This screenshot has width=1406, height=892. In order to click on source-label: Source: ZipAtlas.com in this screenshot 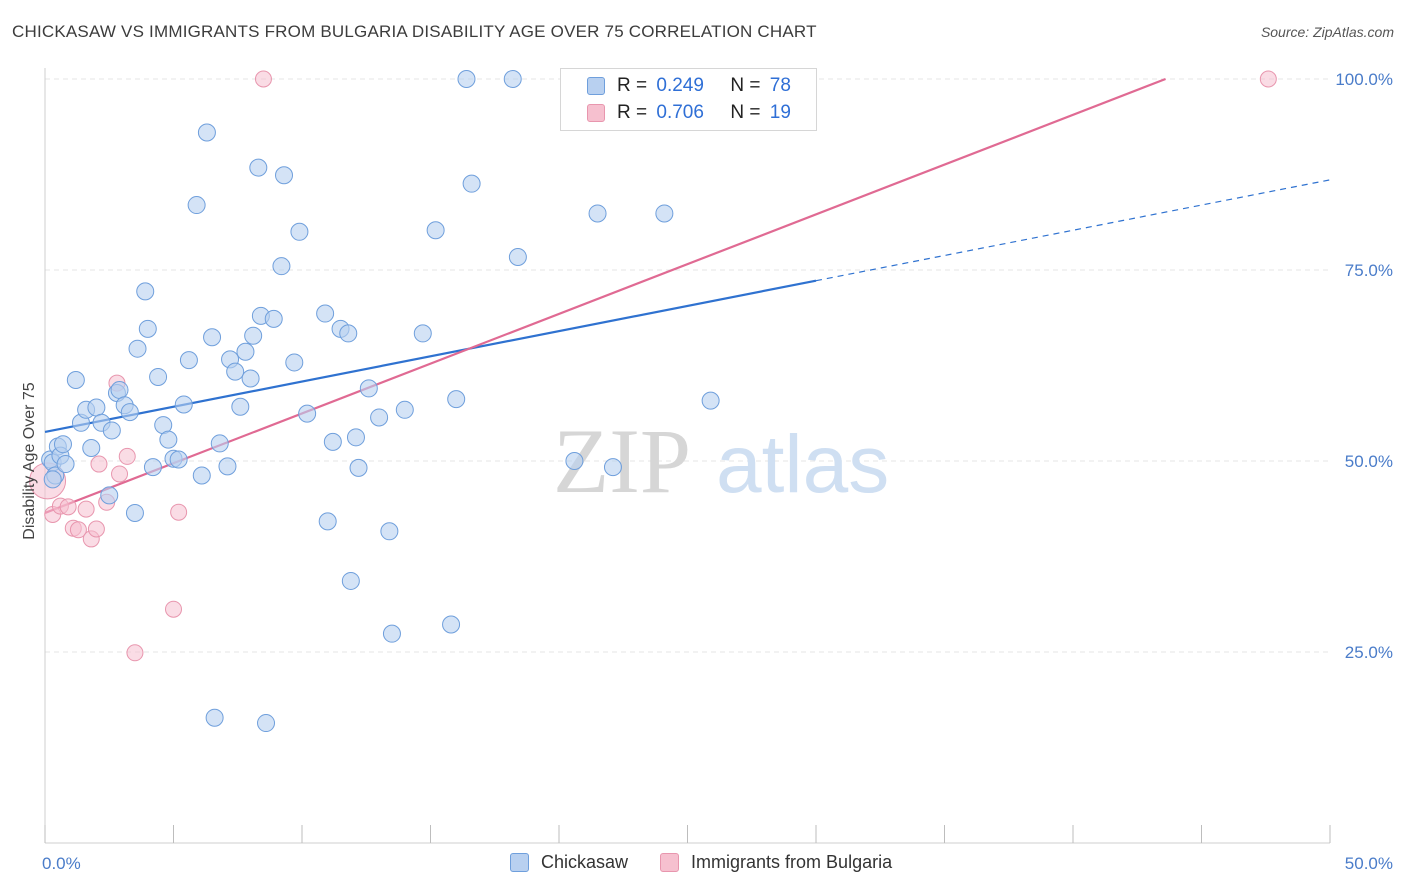, I will do `click(1327, 32)`.